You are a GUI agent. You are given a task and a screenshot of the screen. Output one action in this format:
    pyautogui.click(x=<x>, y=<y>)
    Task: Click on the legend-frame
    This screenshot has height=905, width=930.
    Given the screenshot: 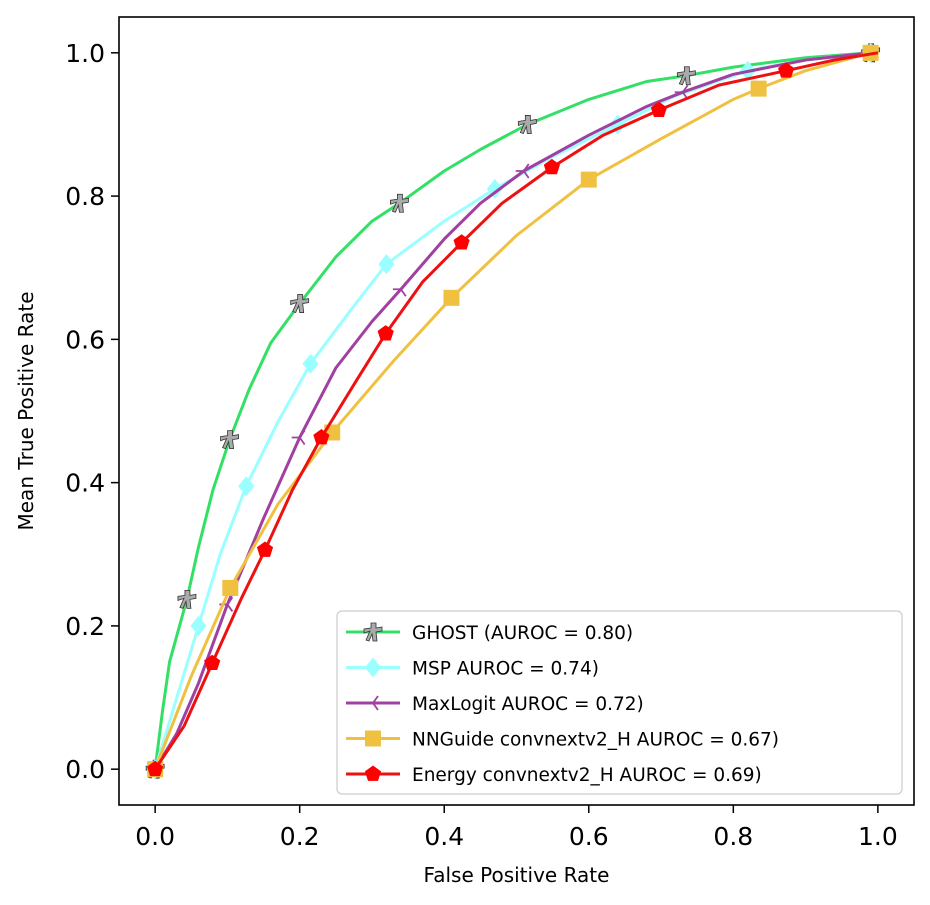 What is the action you would take?
    pyautogui.click(x=619, y=702)
    